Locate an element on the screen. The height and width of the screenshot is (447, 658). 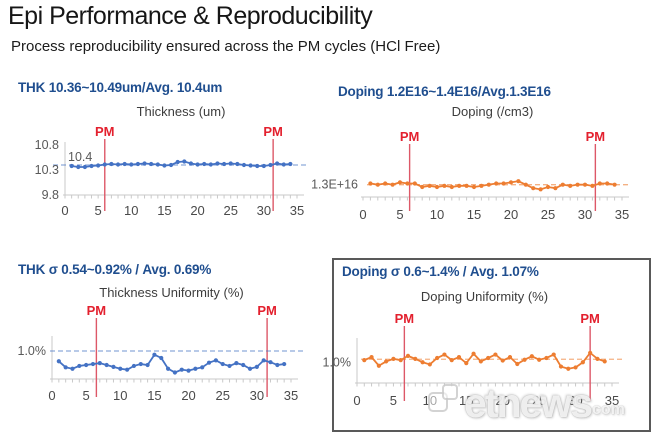
doping-uniformity-panel-header: Doping σ 0.6~1.4% / Avg. 1.07% is located at coordinates (440, 271).